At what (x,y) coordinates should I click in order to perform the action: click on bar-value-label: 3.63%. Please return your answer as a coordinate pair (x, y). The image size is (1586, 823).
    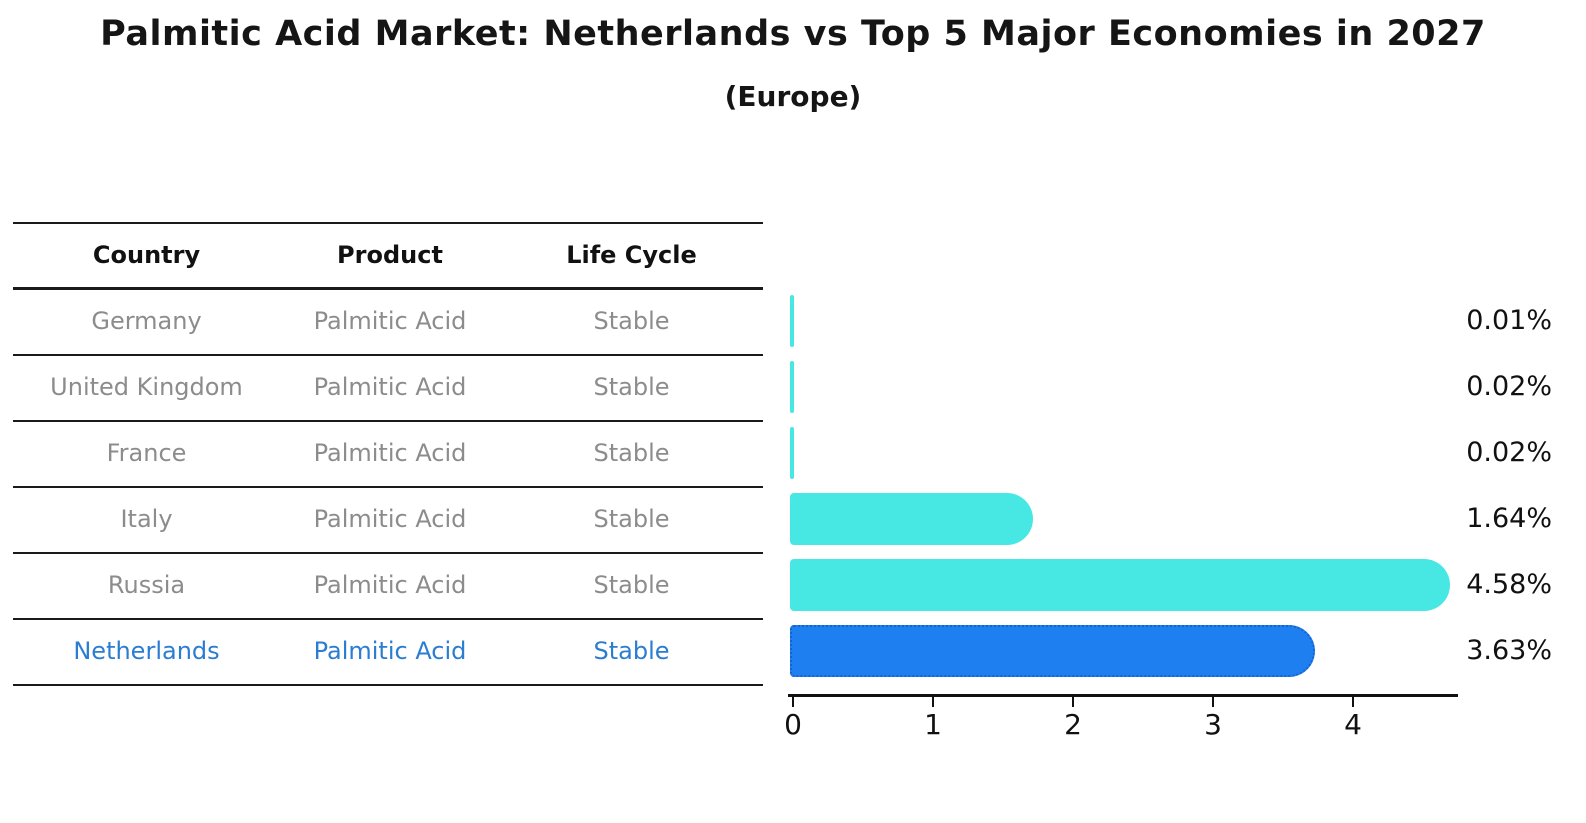
    Looking at the image, I should click on (1509, 650).